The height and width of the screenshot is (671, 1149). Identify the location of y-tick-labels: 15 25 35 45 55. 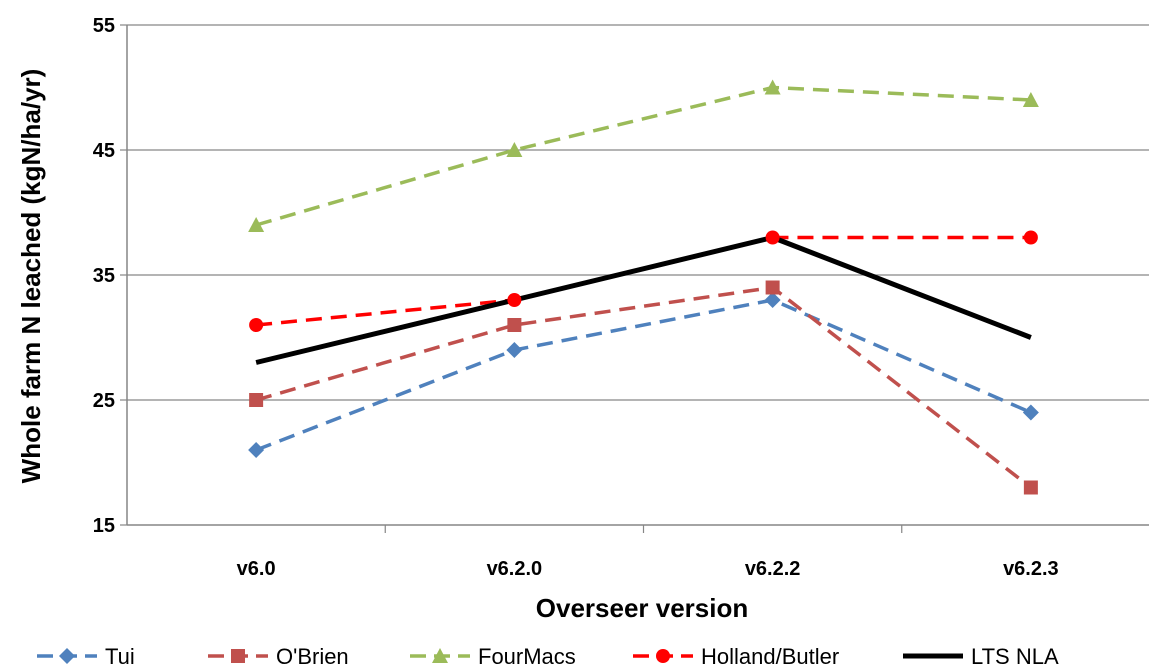
(104, 276).